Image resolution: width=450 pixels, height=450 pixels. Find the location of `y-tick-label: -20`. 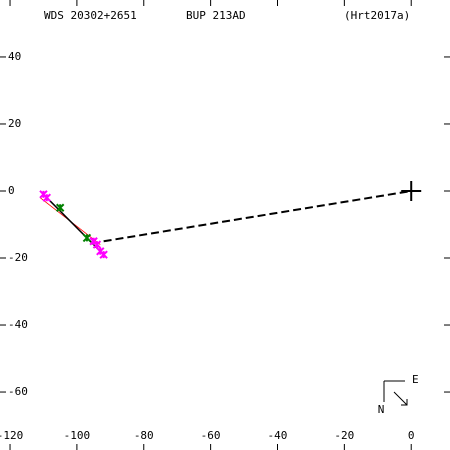

y-tick-label: -20 is located at coordinates (18, 257).